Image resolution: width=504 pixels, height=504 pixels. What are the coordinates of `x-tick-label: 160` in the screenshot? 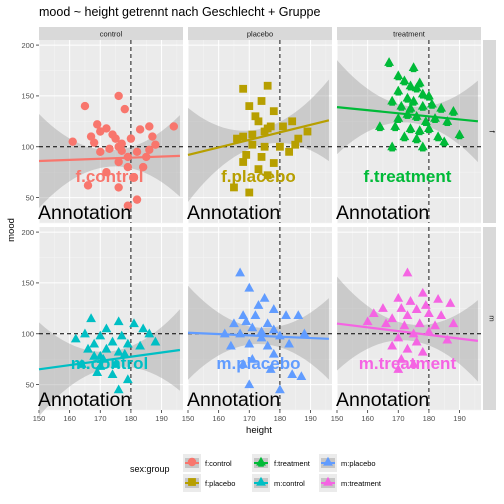 It's located at (218, 418).